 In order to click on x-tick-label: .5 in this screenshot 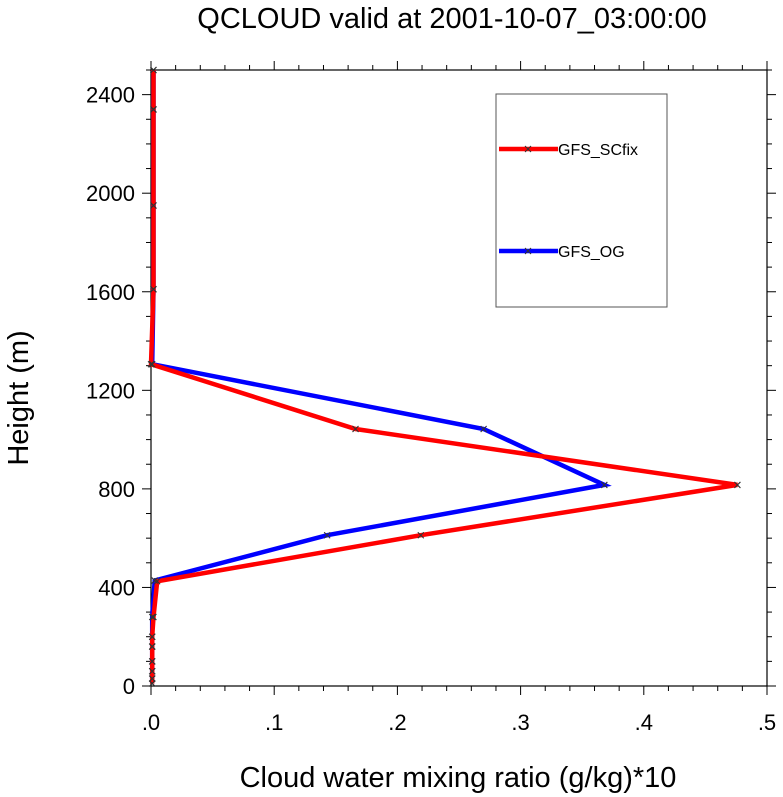, I will do `click(767, 722)`.